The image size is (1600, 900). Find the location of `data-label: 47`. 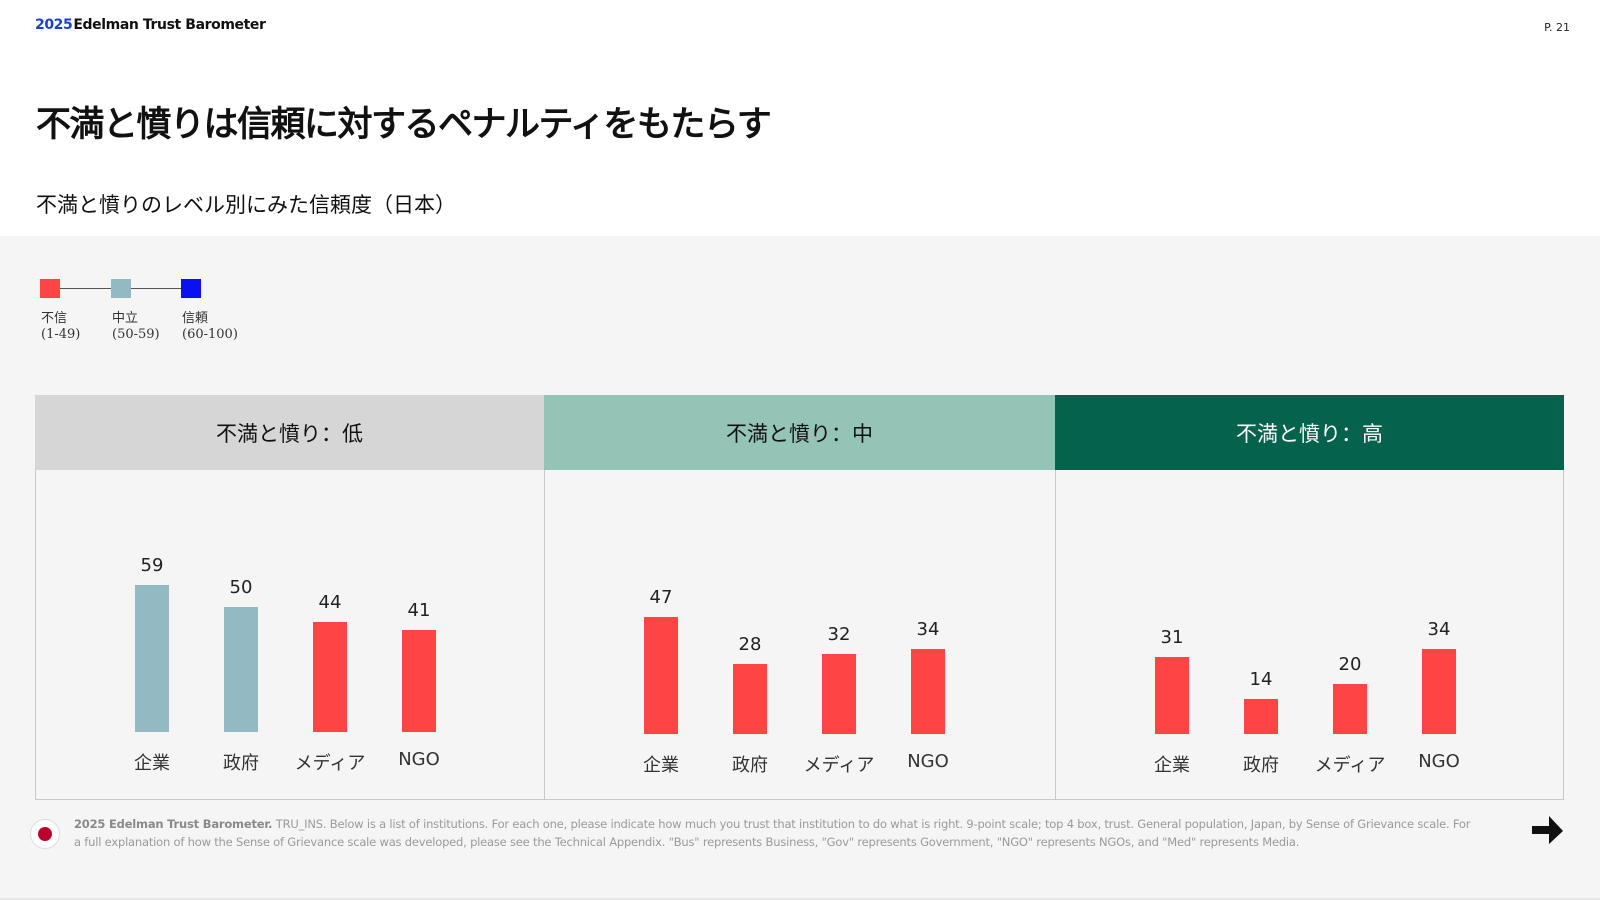

data-label: 47 is located at coordinates (661, 597).